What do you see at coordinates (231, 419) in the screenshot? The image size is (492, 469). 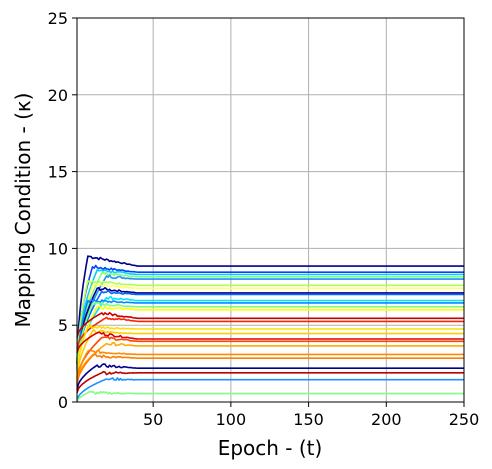 I see `x-tick-label: 100` at bounding box center [231, 419].